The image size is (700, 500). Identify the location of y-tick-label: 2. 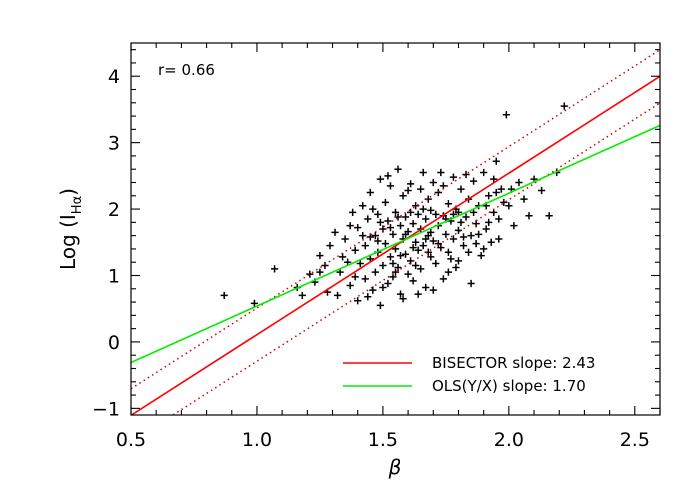
(114, 210).